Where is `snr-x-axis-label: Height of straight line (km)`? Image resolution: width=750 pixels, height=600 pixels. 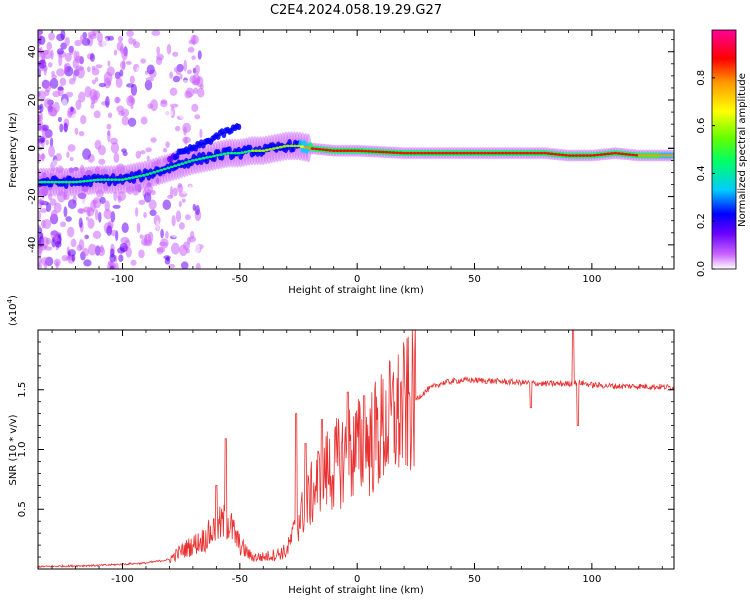
snr-x-axis-label: Height of straight line (km) is located at coordinates (356, 590).